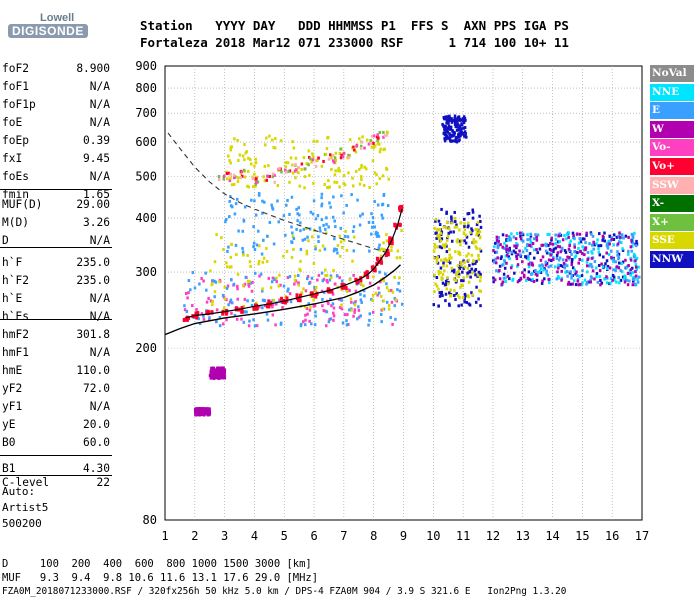 The width and height of the screenshot is (700, 600). What do you see at coordinates (672, 92) in the screenshot?
I see `legend-item: NNE` at bounding box center [672, 92].